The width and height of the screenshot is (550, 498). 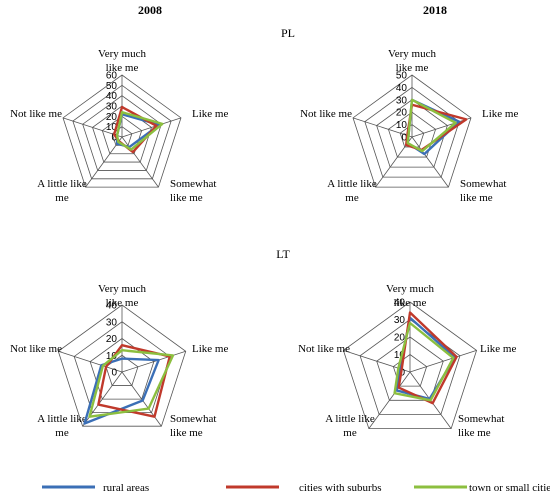 I want to click on row-header-lt: LT, so click(x=283, y=254).